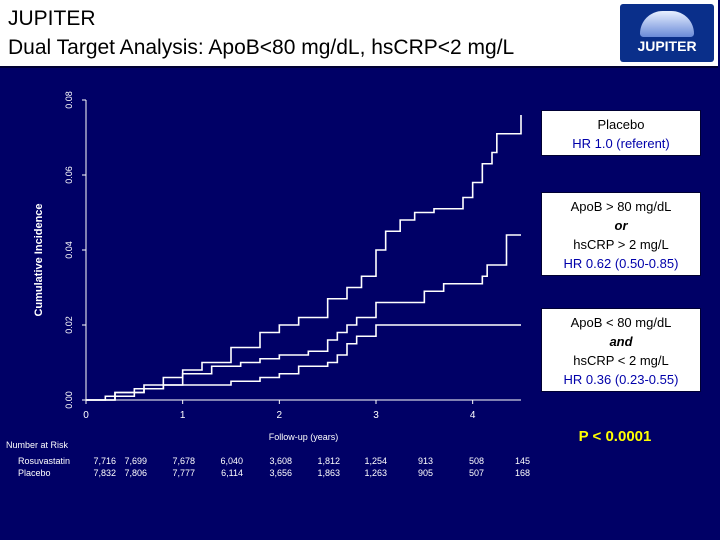 The width and height of the screenshot is (720, 540). I want to click on y-axis-label: Cumulative Incidence, so click(39, 259).